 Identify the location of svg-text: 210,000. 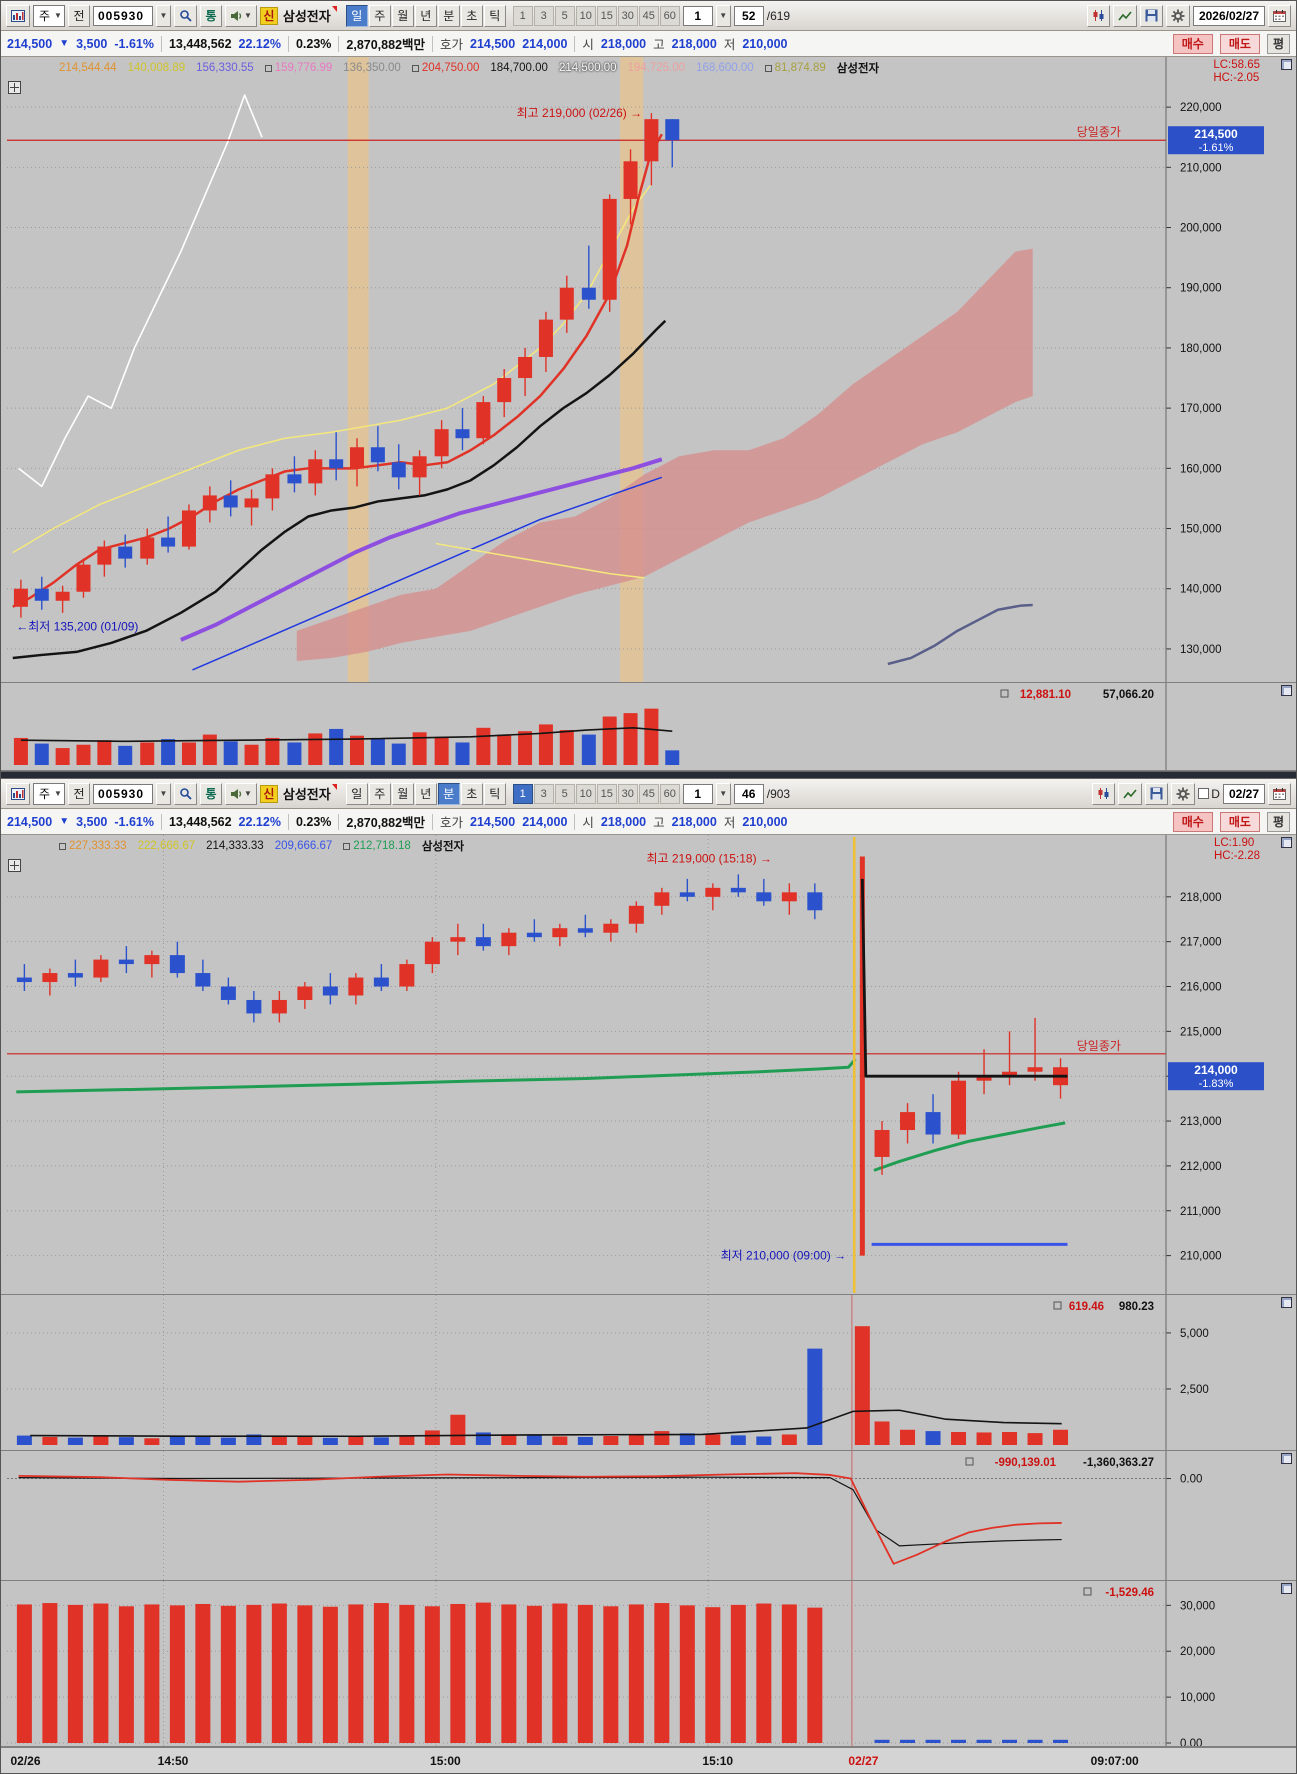
(1201, 1257).